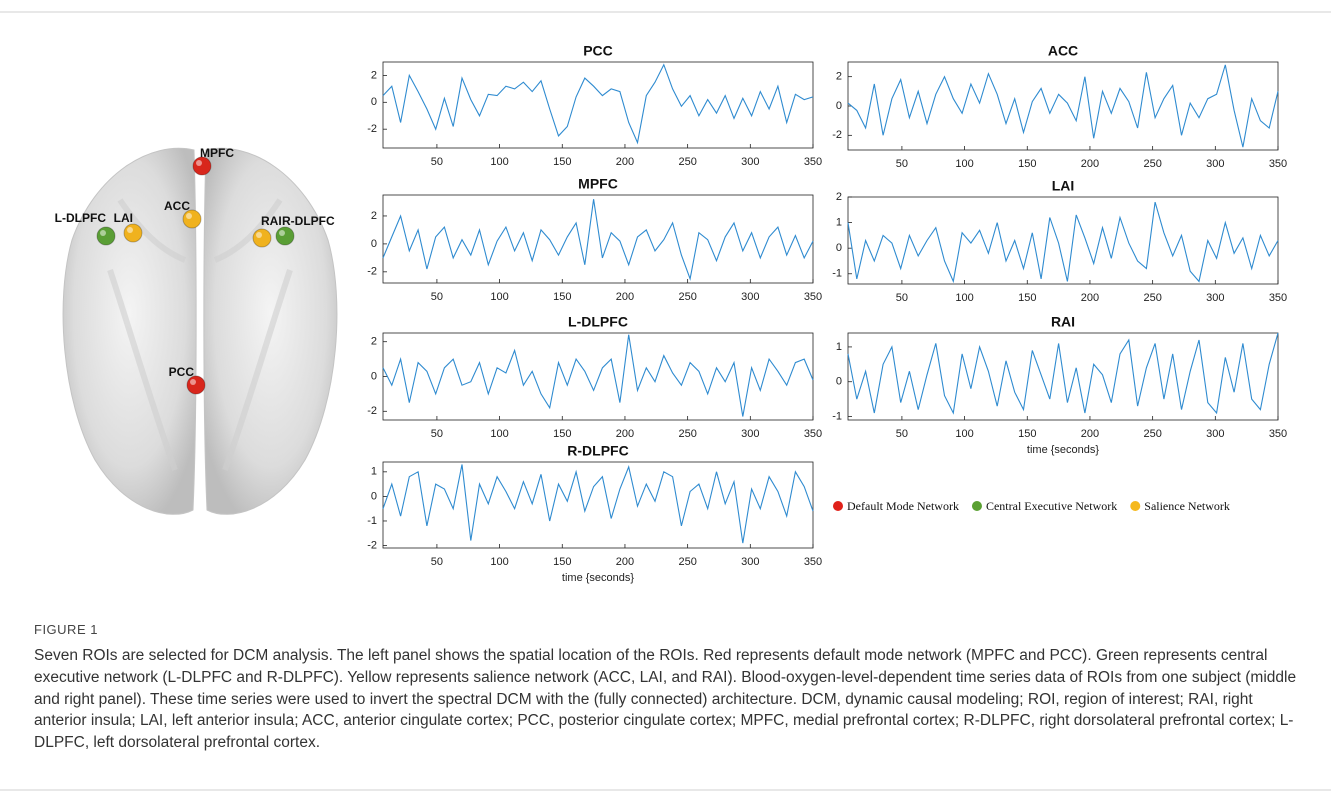 The height and width of the screenshot is (792, 1331). What do you see at coordinates (271, 221) in the screenshot?
I see `roi-label: RAI` at bounding box center [271, 221].